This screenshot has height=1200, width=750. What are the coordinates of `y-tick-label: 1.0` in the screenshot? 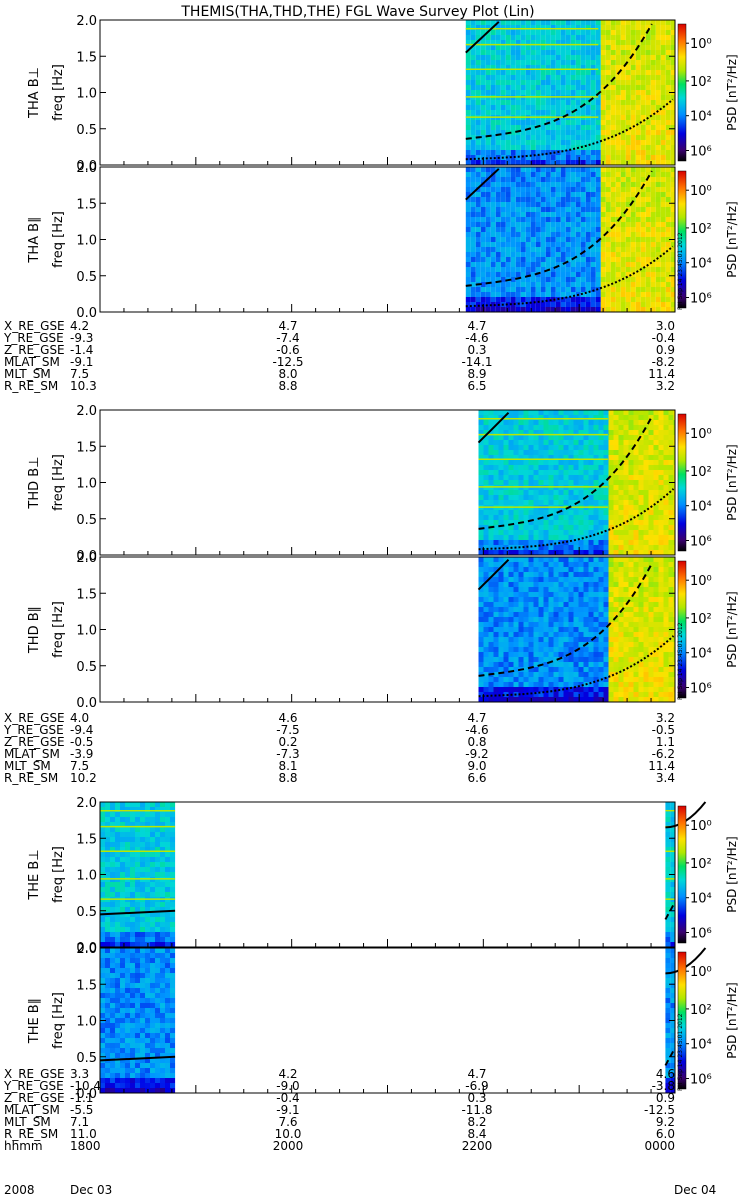 It's located at (86, 94).